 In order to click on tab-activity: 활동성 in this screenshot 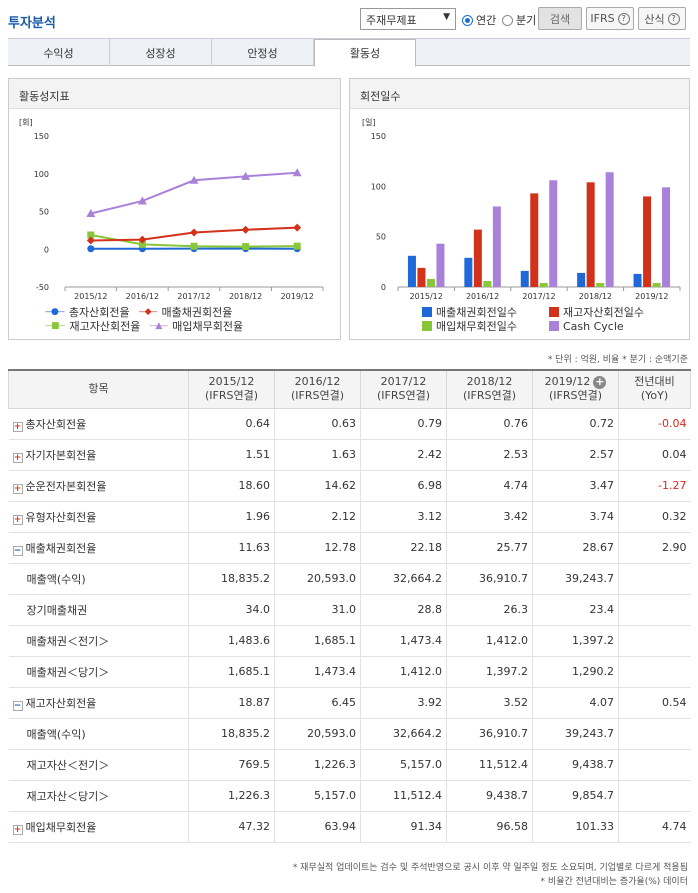, I will do `click(365, 53)`.